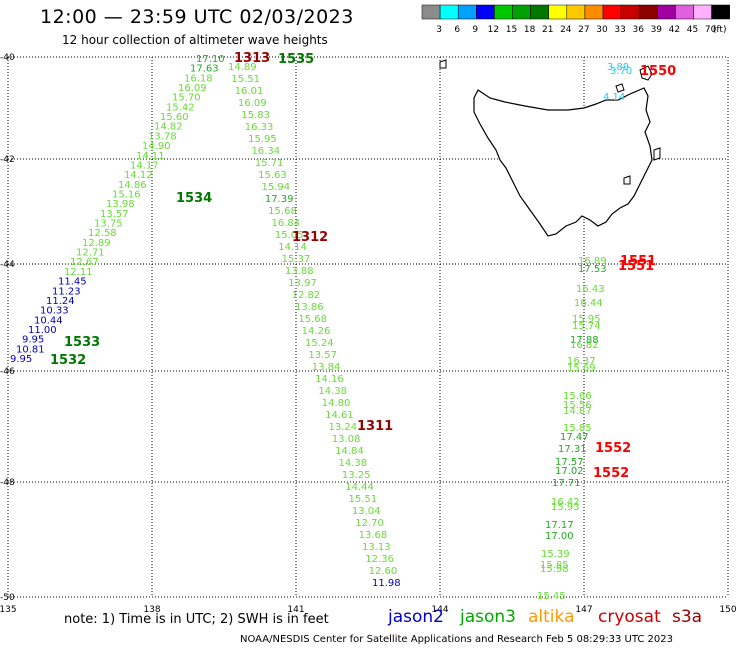  I want to click on wave-height-value: 14.86, so click(132, 185).